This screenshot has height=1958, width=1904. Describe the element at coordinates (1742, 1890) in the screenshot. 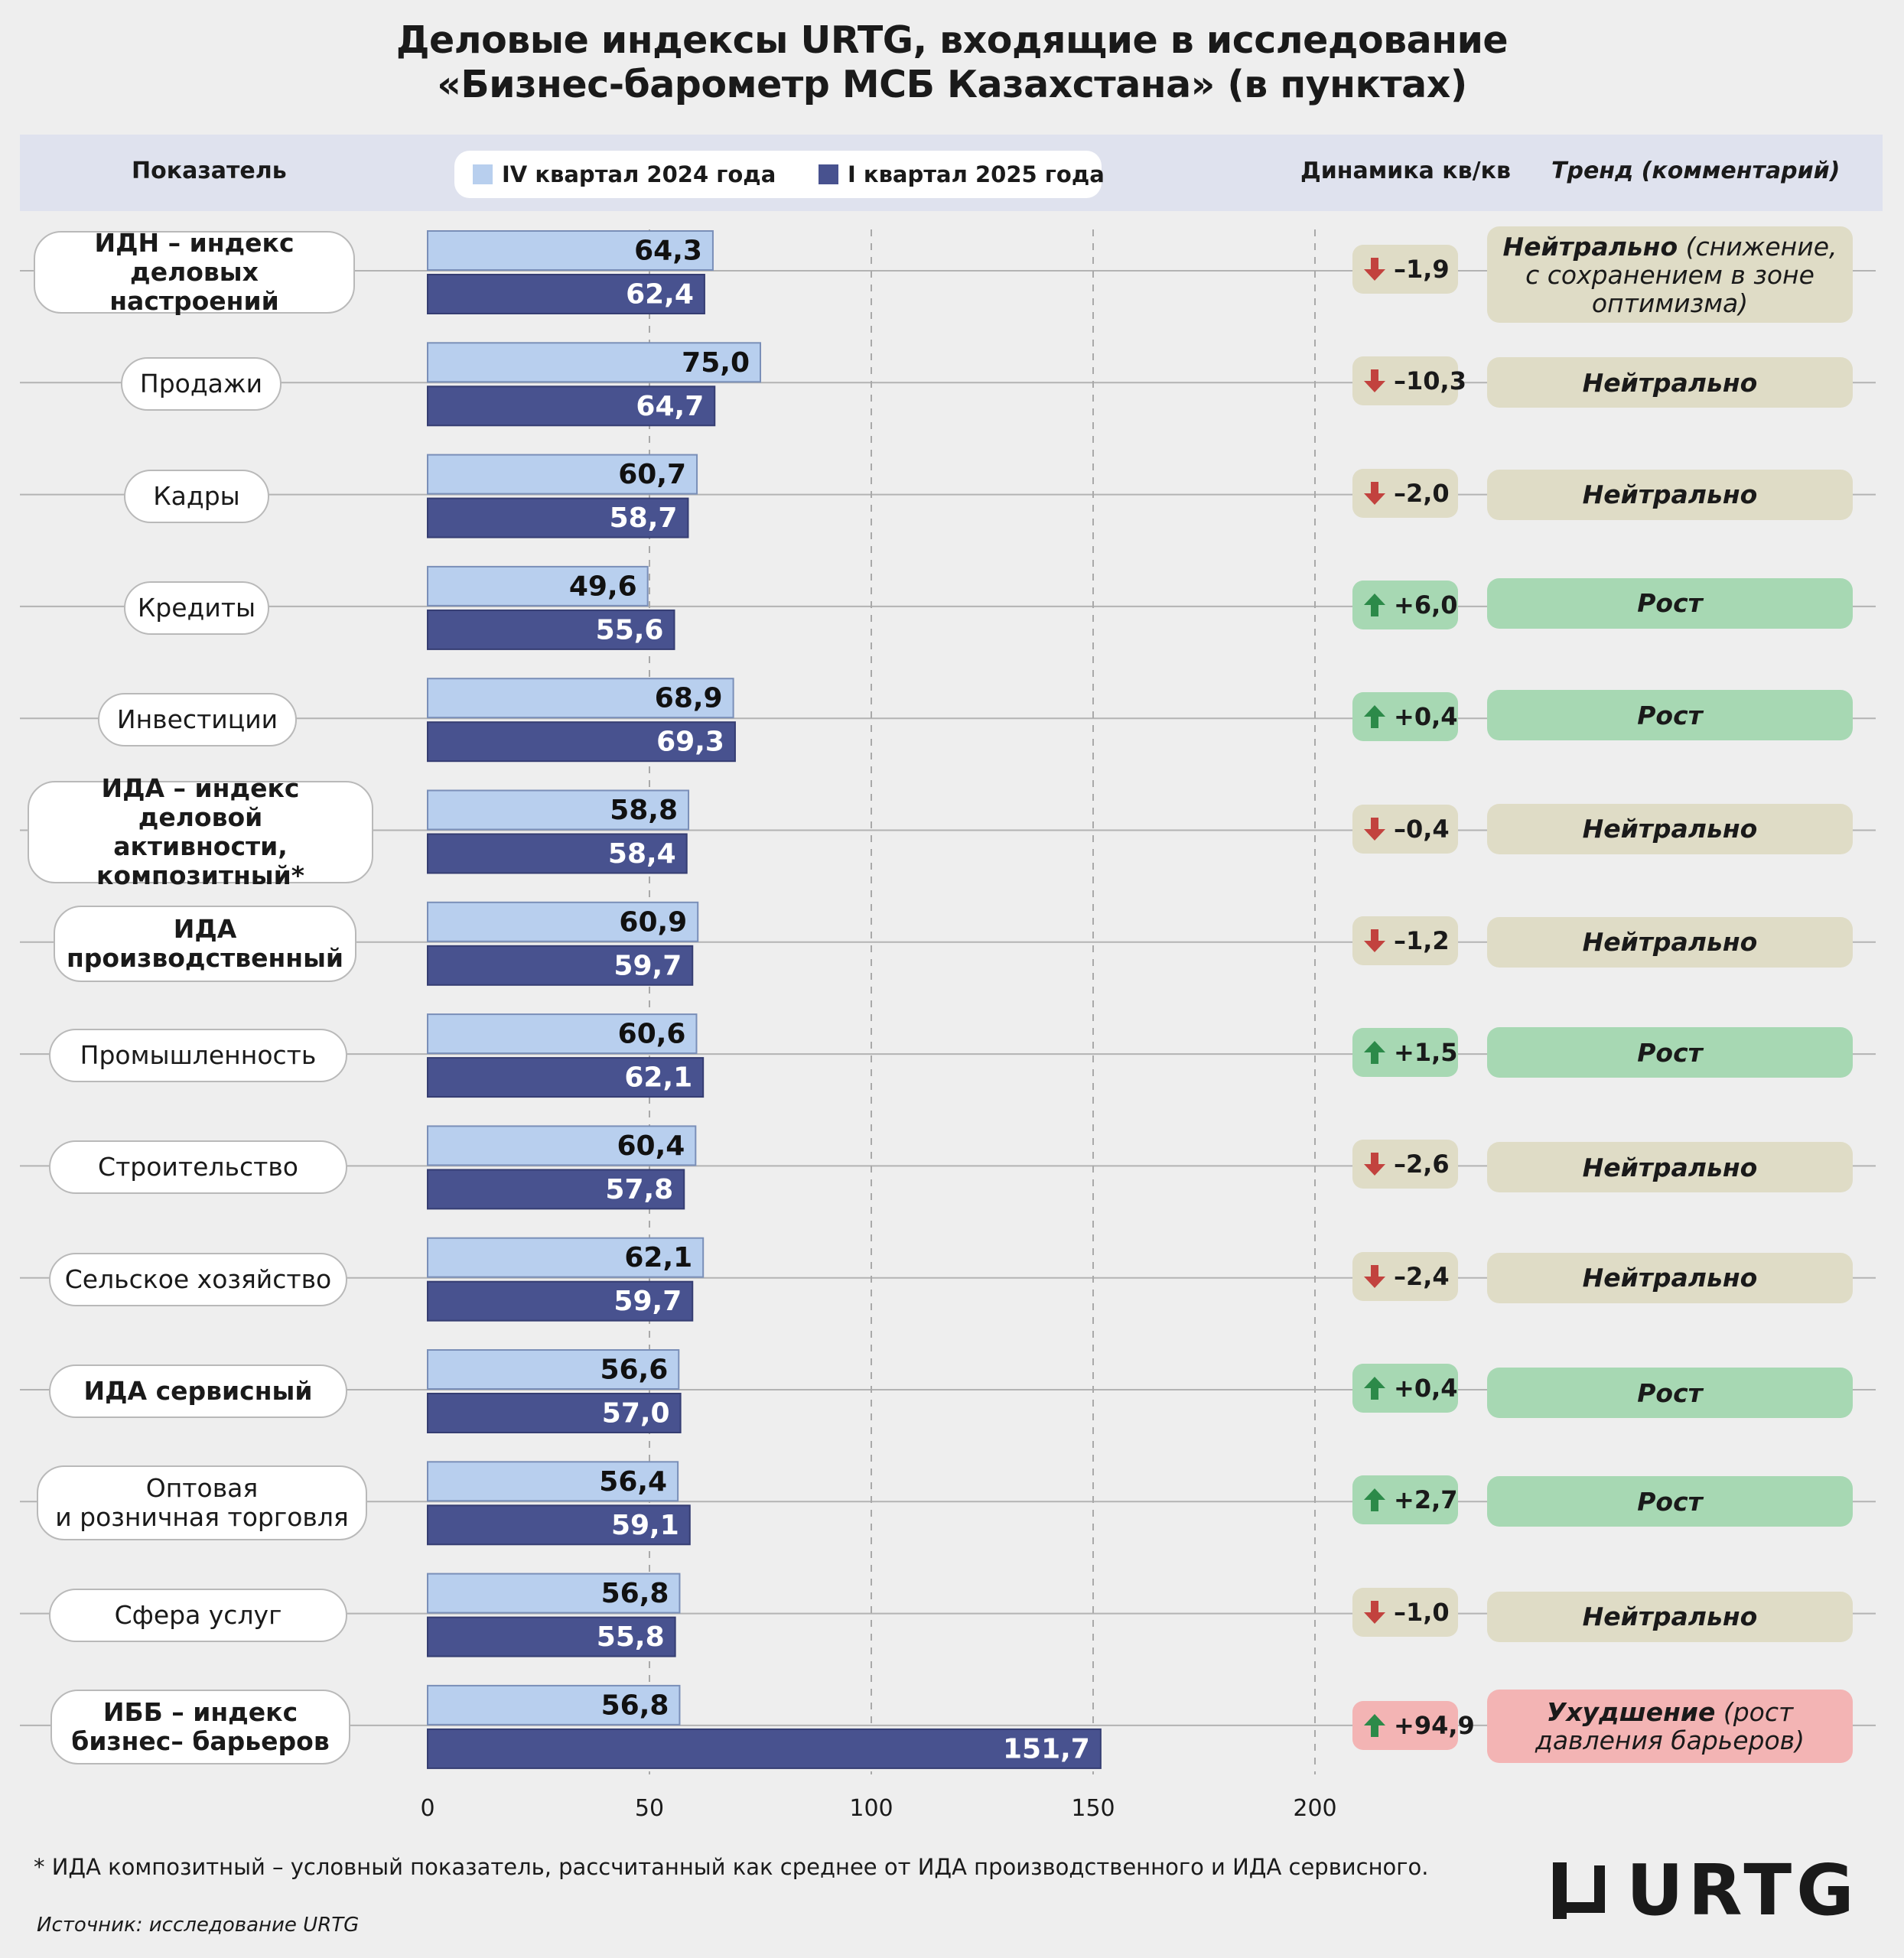

I see `logo-text: URTG` at that location.